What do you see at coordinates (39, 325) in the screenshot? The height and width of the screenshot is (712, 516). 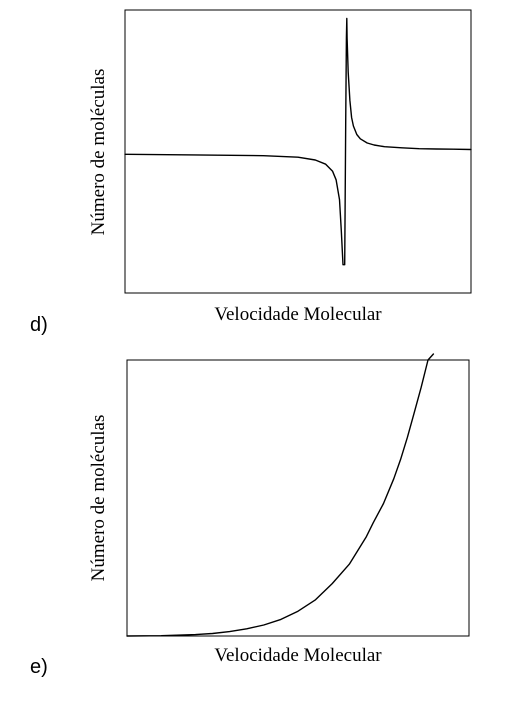 I see `panel-label-d: d)` at bounding box center [39, 325].